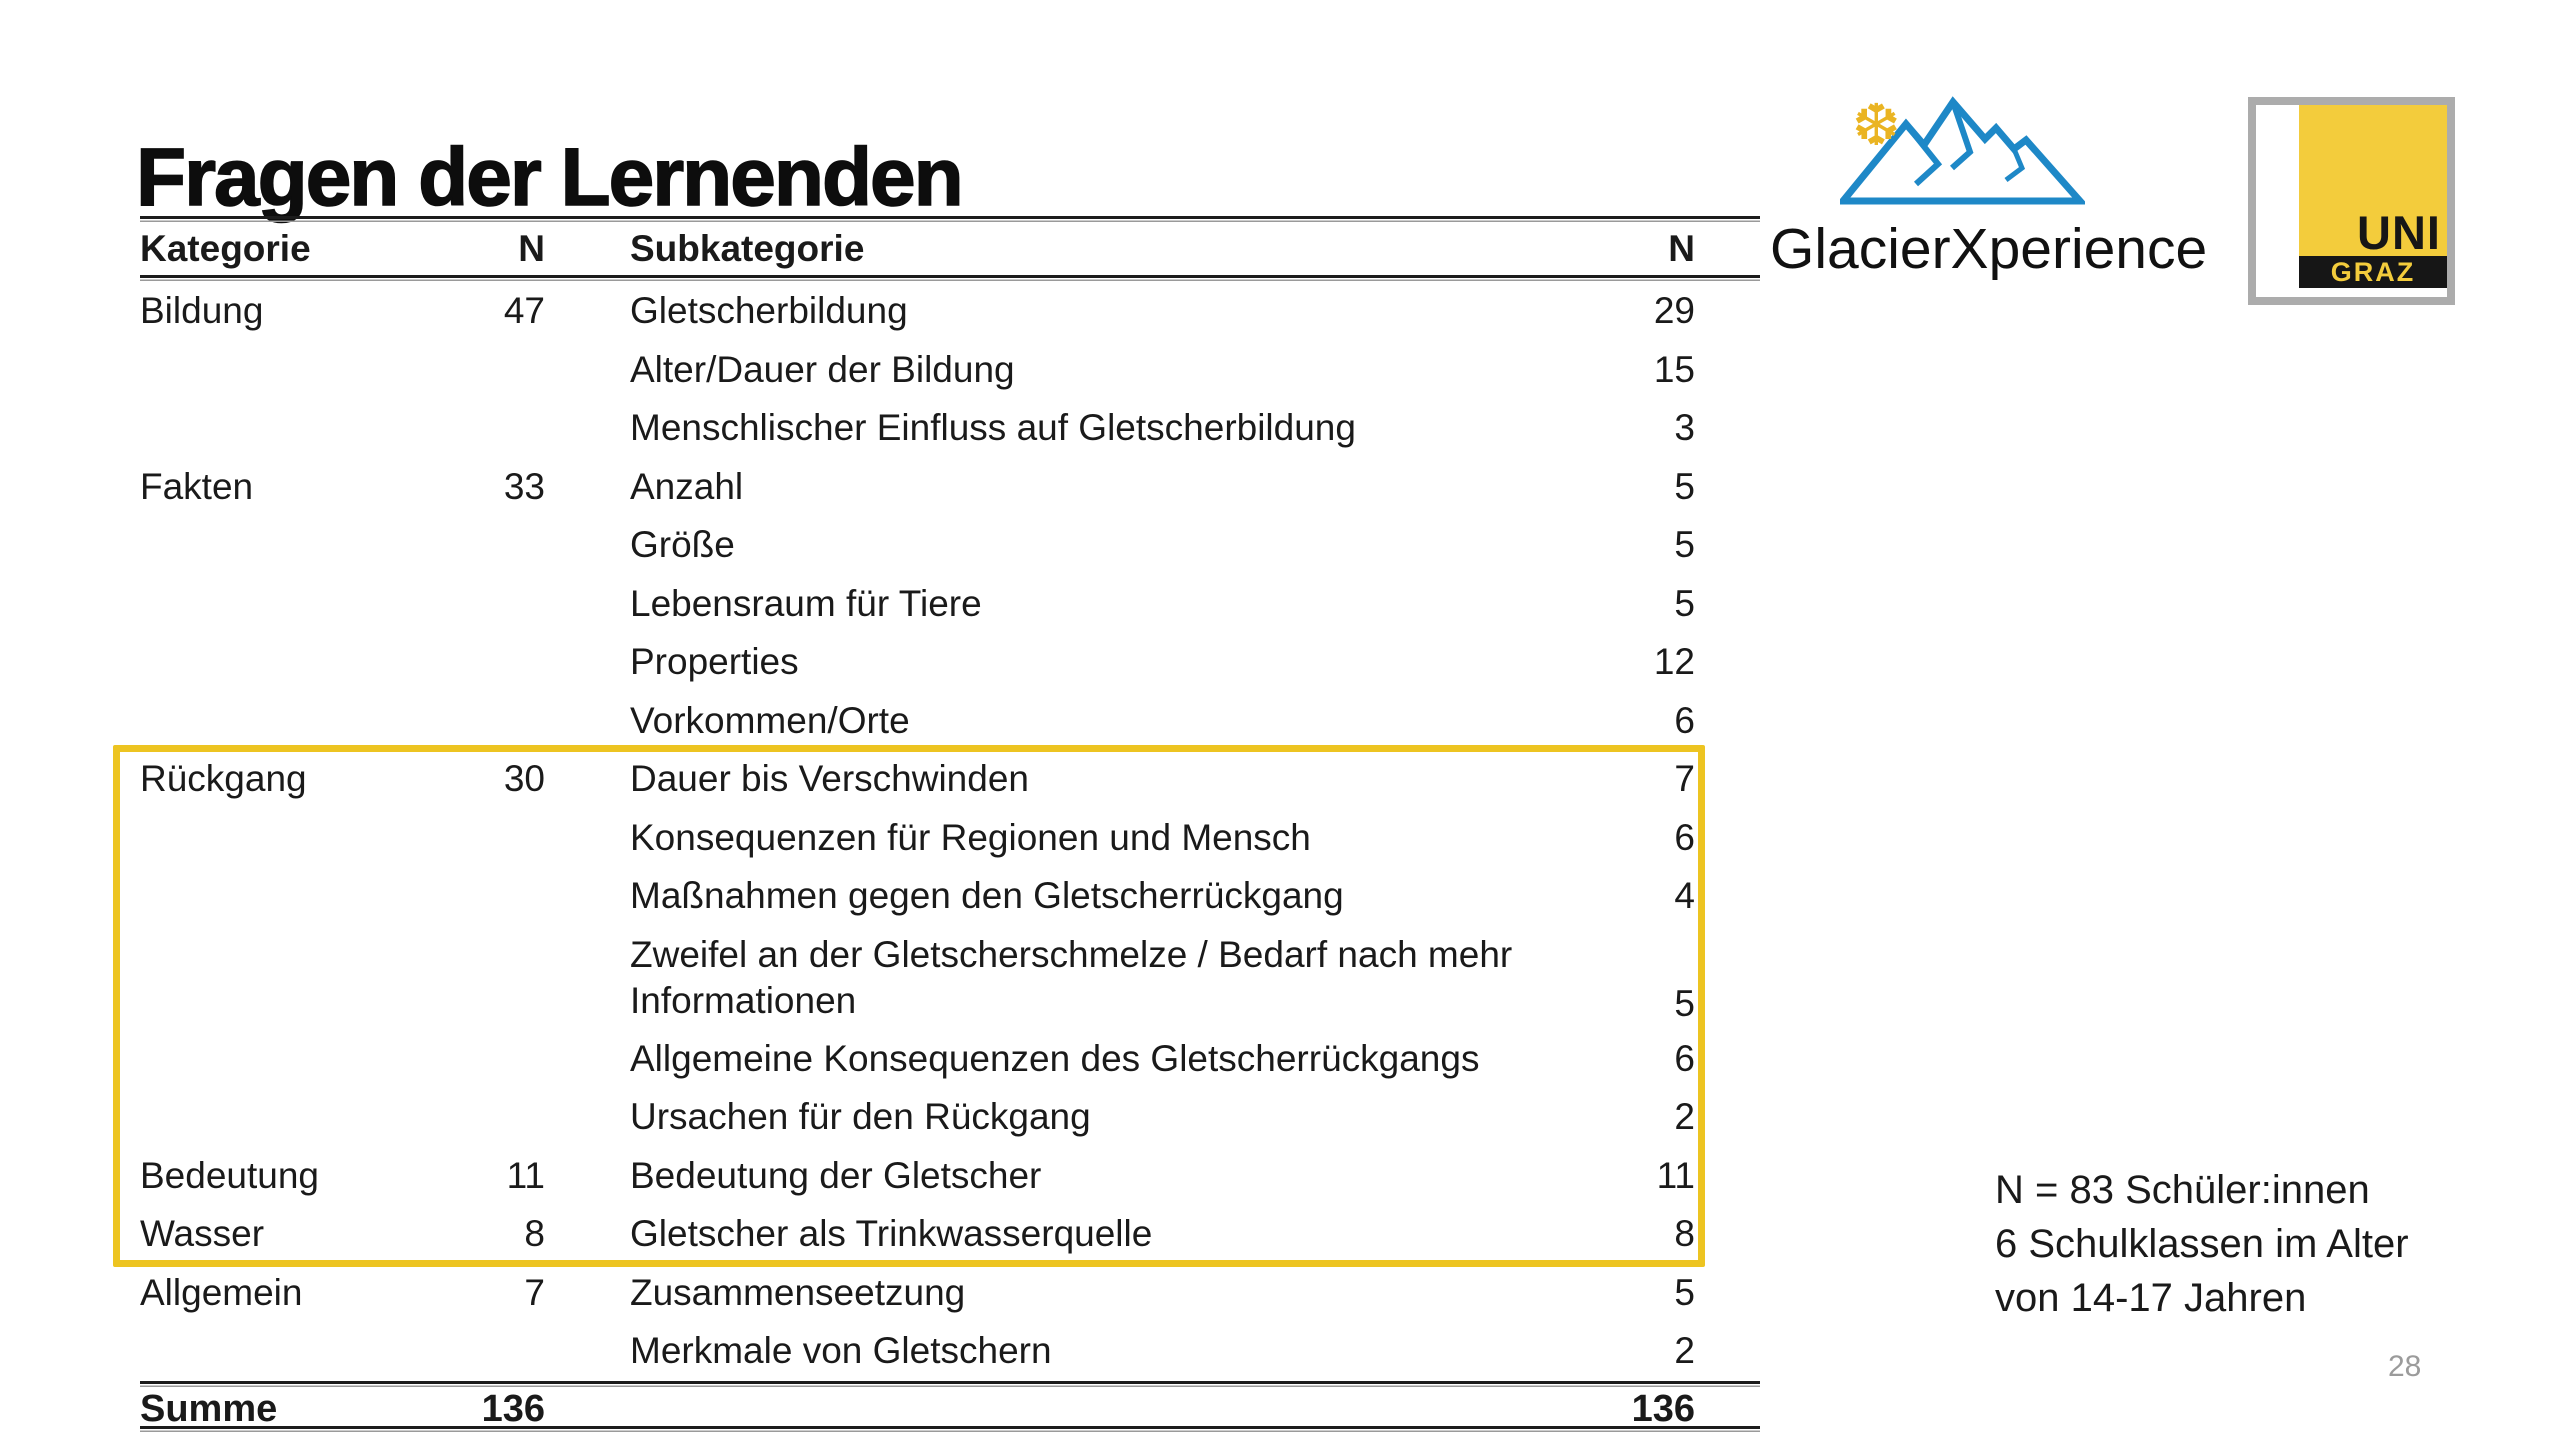 The height and width of the screenshot is (1440, 2560). What do you see at coordinates (1684, 428) in the screenshot?
I see `subkategorie-n-cell: 3` at bounding box center [1684, 428].